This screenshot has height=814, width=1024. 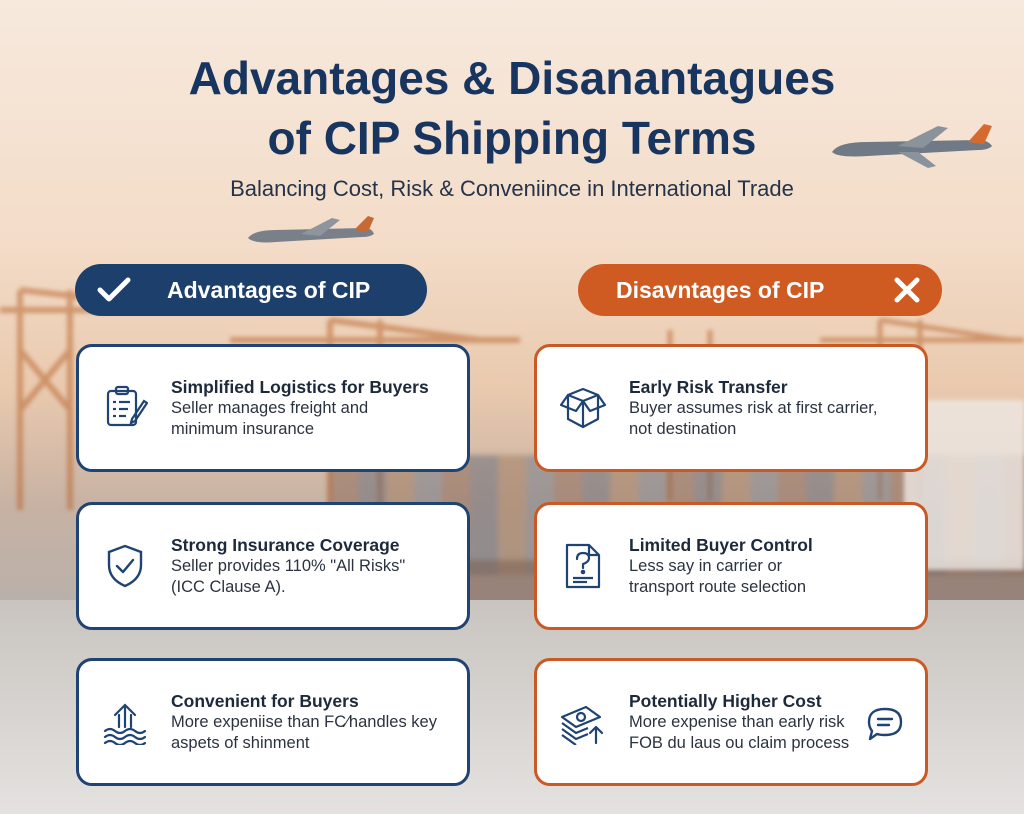 I want to click on disadvantage-title: Potentially Higher Cost, so click(x=725, y=701).